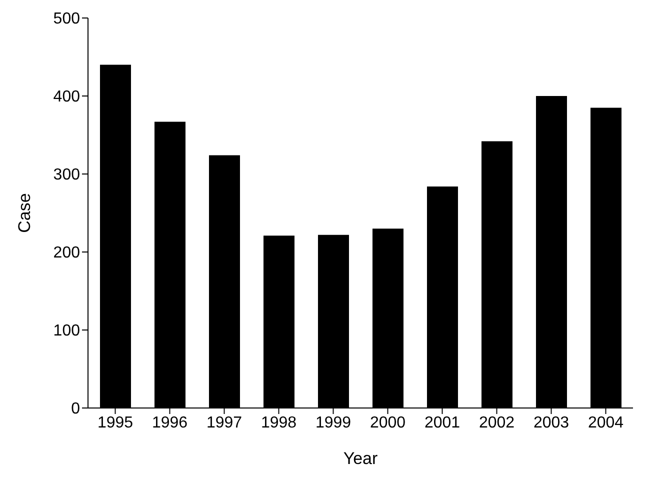 The width and height of the screenshot is (661, 489). Describe the element at coordinates (278, 423) in the screenshot. I see `x-tick-label: 1998` at that location.